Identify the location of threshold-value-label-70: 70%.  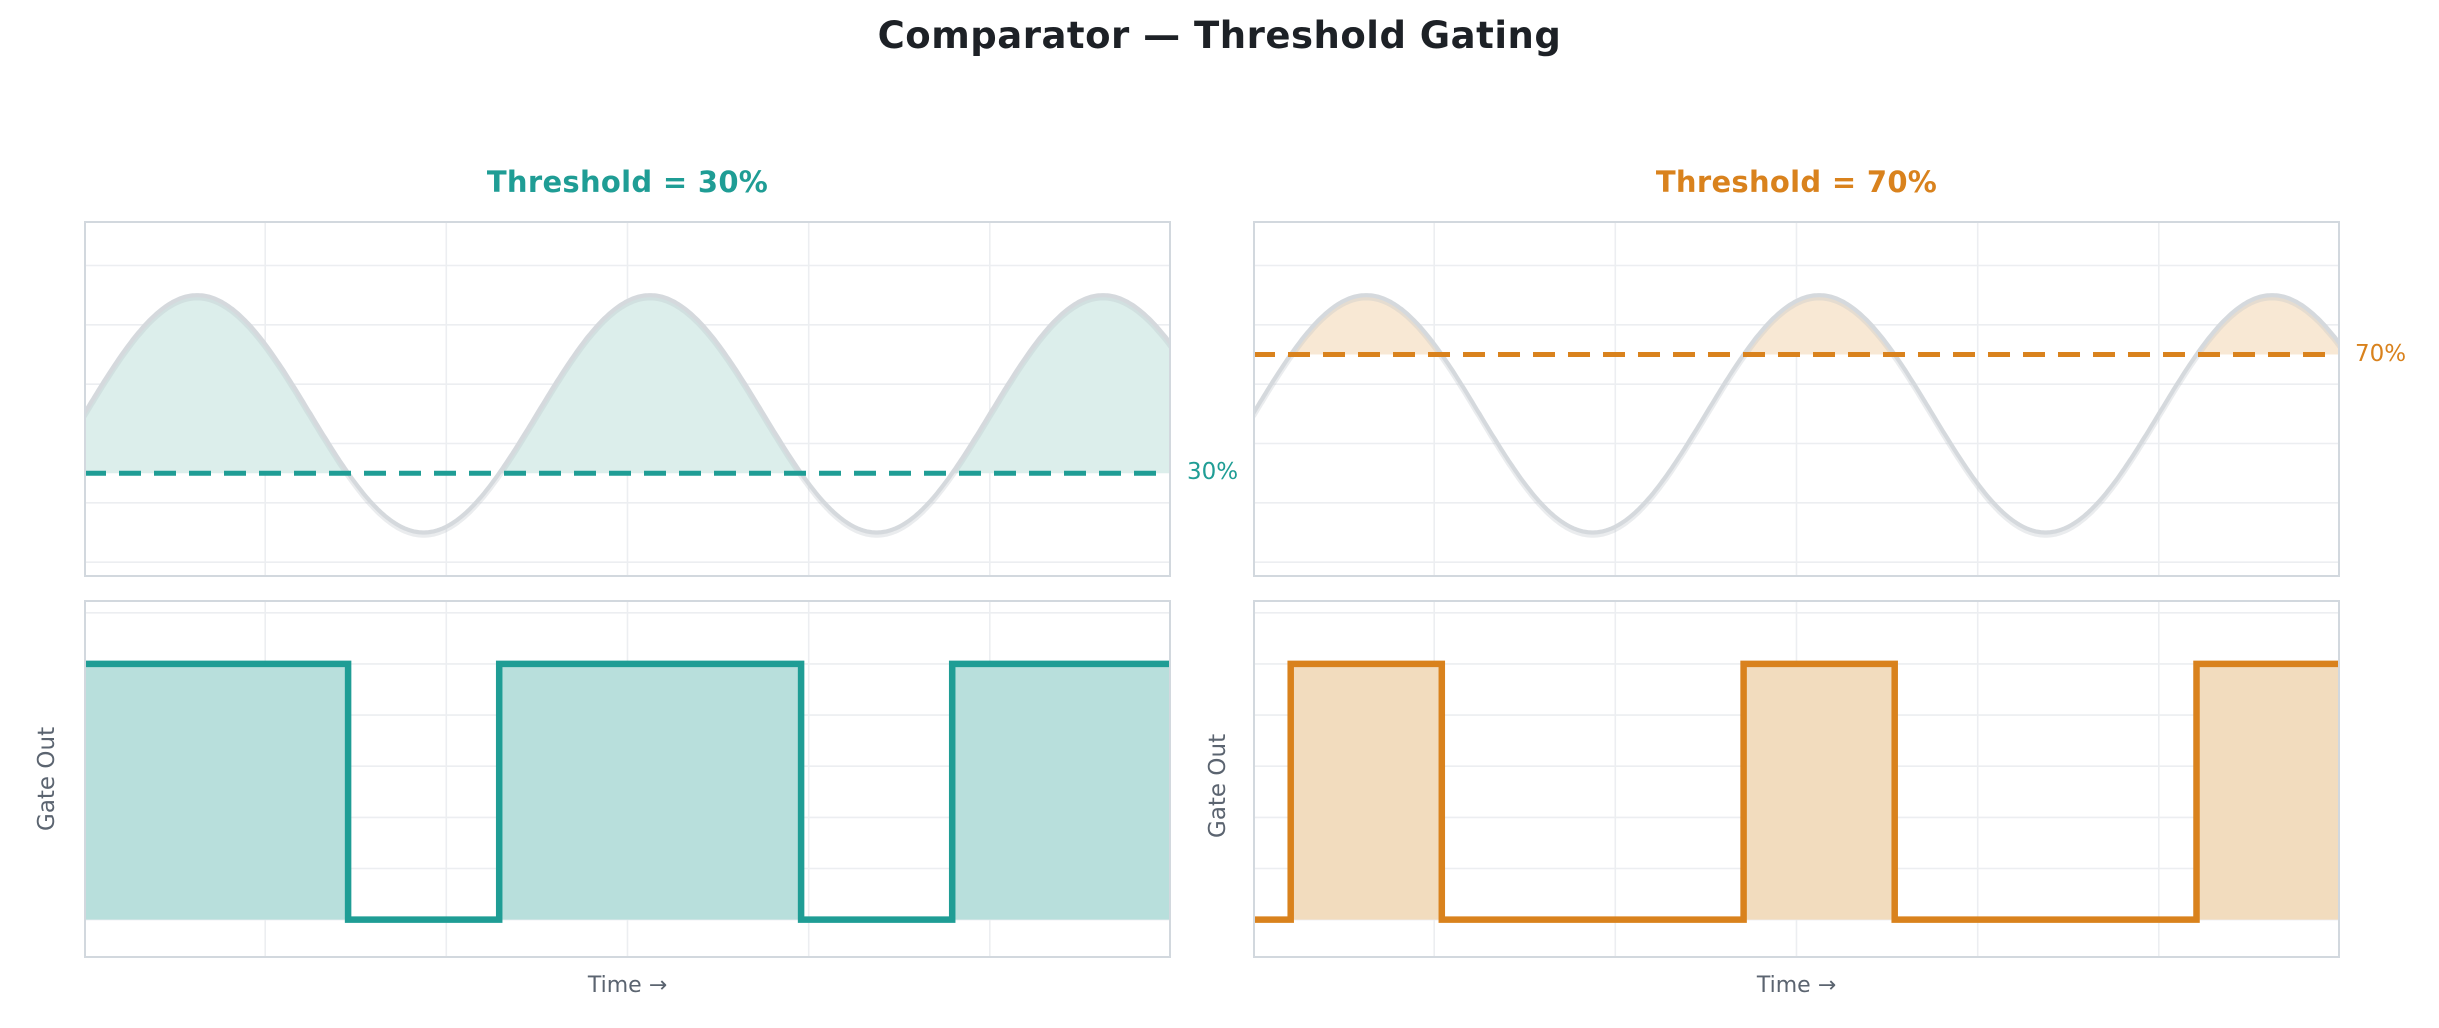
(2381, 354).